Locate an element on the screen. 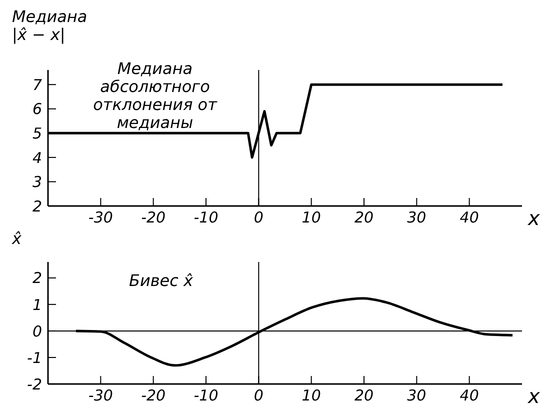 This screenshot has width=560, height=412. y-tick-label: -2 is located at coordinates (34, 384).